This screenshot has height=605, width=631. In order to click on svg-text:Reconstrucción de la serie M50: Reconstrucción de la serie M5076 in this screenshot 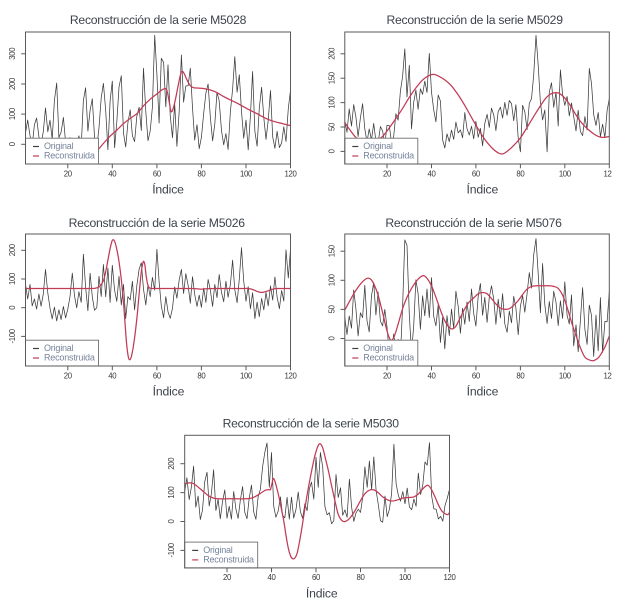, I will do `click(473, 223)`.